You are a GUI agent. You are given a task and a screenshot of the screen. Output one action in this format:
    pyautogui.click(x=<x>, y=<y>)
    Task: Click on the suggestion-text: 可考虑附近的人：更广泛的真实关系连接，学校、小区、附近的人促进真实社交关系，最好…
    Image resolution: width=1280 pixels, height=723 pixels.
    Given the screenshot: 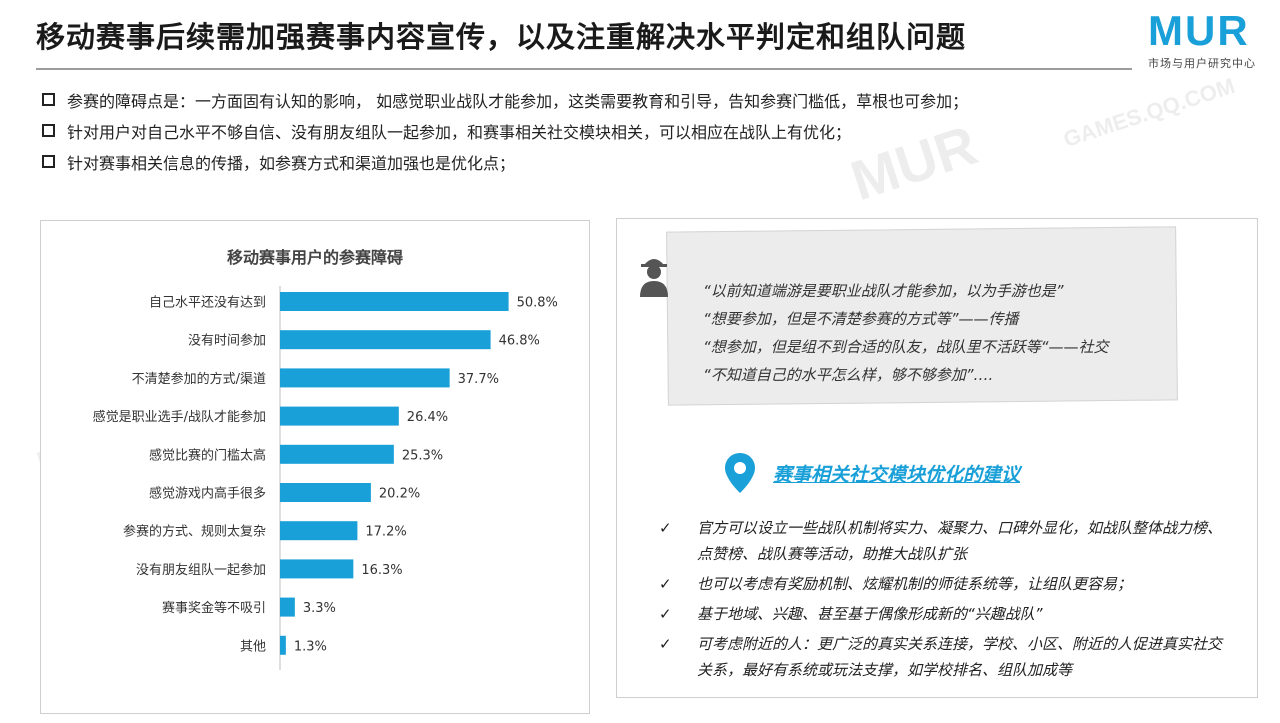 What is the action you would take?
    pyautogui.click(x=960, y=657)
    